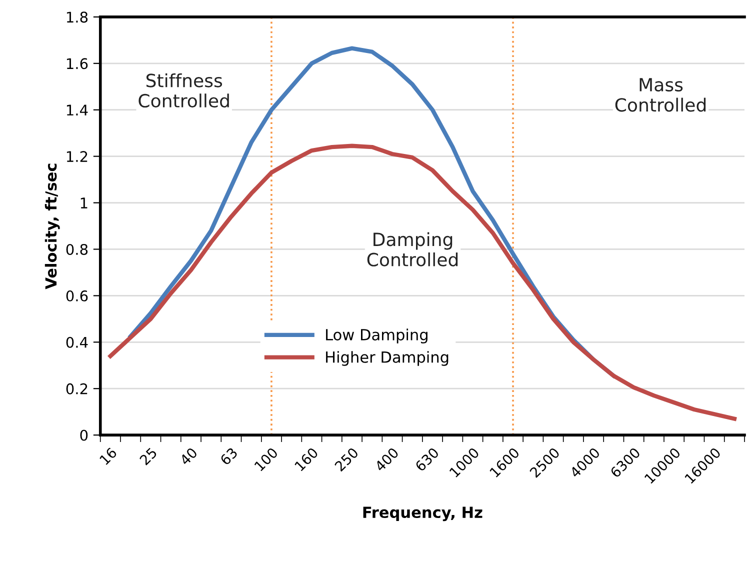 The height and width of the screenshot is (565, 749). What do you see at coordinates (77, 342) in the screenshot?
I see `y-tick-label: 0.4` at bounding box center [77, 342].